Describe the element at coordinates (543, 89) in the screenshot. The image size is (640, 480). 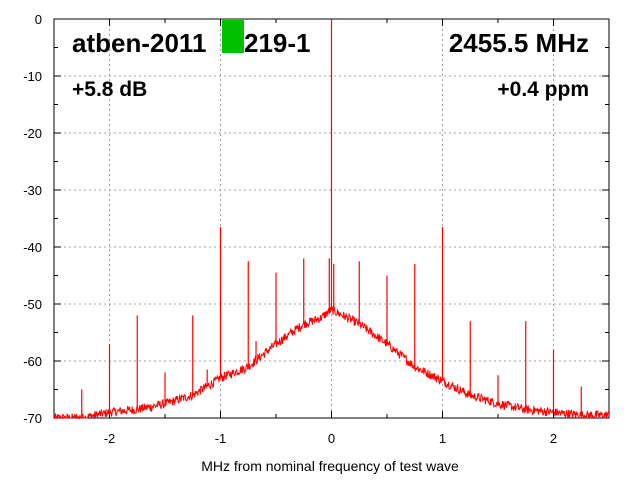
I see `ppm-label: +0.4 ppm` at that location.